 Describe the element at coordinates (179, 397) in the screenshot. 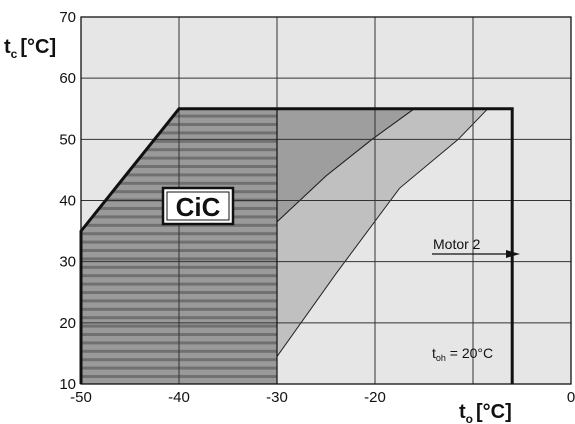

I see `x-tick-label: -40` at that location.